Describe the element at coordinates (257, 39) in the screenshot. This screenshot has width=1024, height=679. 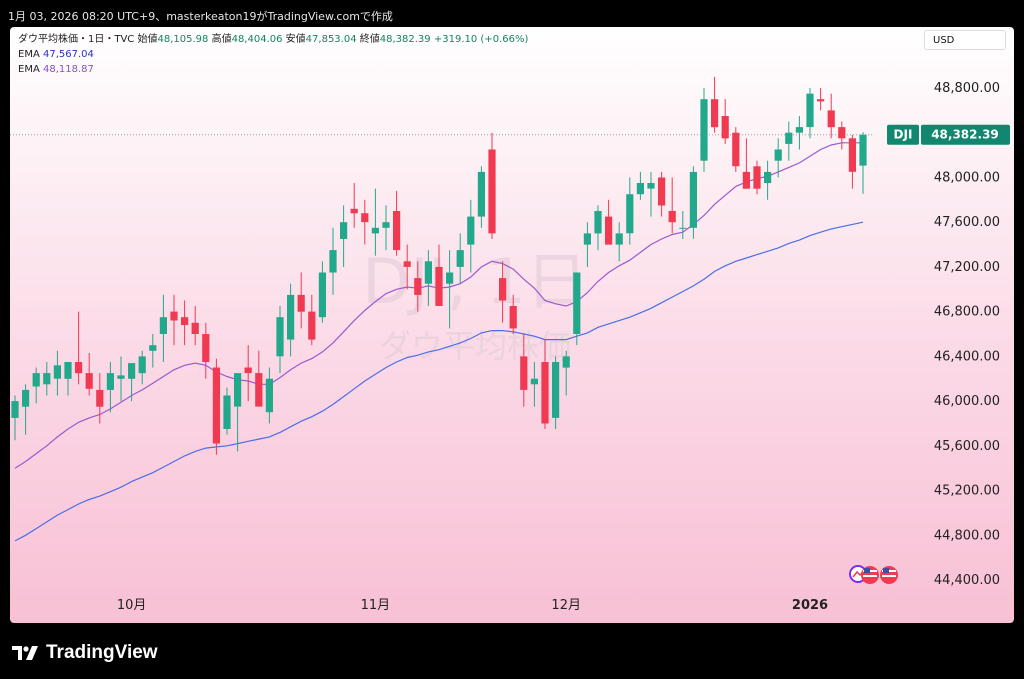
I see `legend-high-value: 48,404.06` at that location.